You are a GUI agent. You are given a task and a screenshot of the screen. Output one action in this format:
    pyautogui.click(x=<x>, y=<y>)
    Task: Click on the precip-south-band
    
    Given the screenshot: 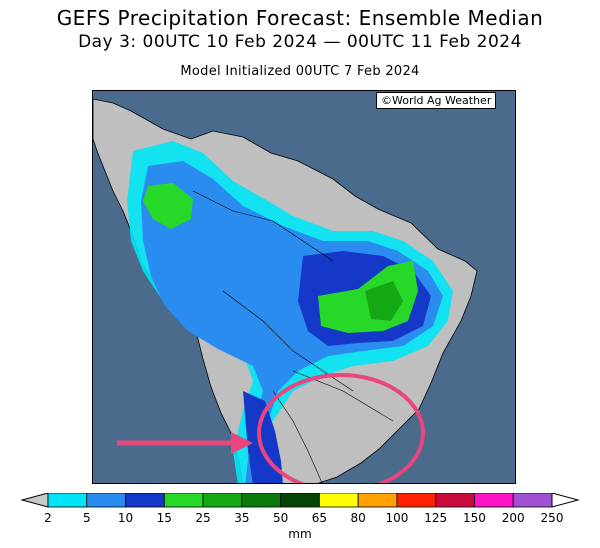 What is the action you would take?
    pyautogui.click(x=263, y=437)
    